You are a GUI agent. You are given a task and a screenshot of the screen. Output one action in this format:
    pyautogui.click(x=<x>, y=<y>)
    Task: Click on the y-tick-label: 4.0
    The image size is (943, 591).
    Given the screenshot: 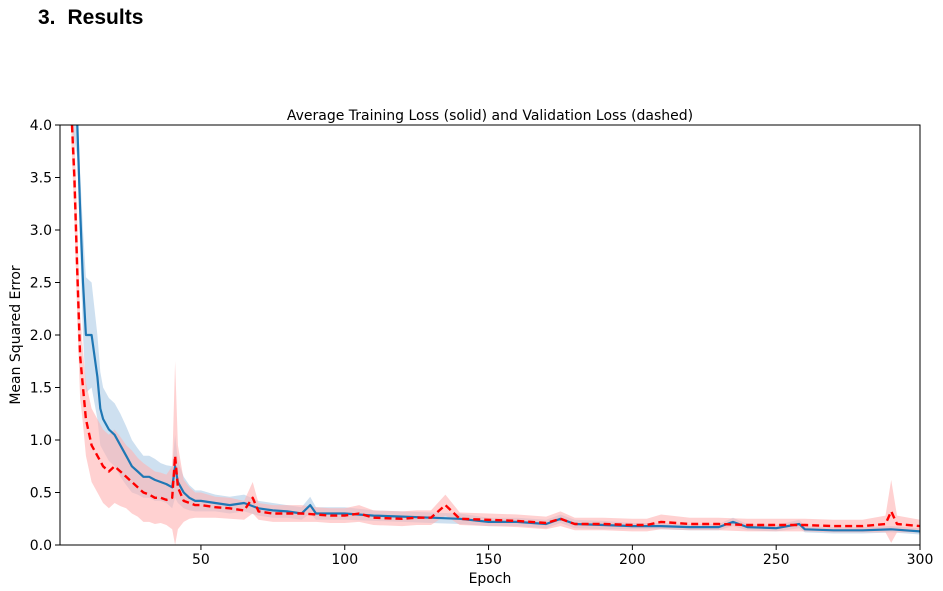 What is the action you would take?
    pyautogui.click(x=41, y=126)
    